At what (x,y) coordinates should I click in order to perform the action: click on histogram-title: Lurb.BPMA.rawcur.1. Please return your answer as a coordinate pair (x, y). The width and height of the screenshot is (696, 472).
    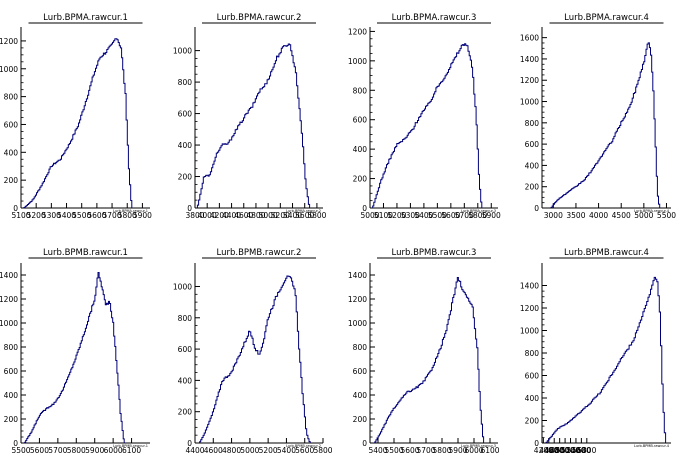
    Looking at the image, I should click on (85, 18).